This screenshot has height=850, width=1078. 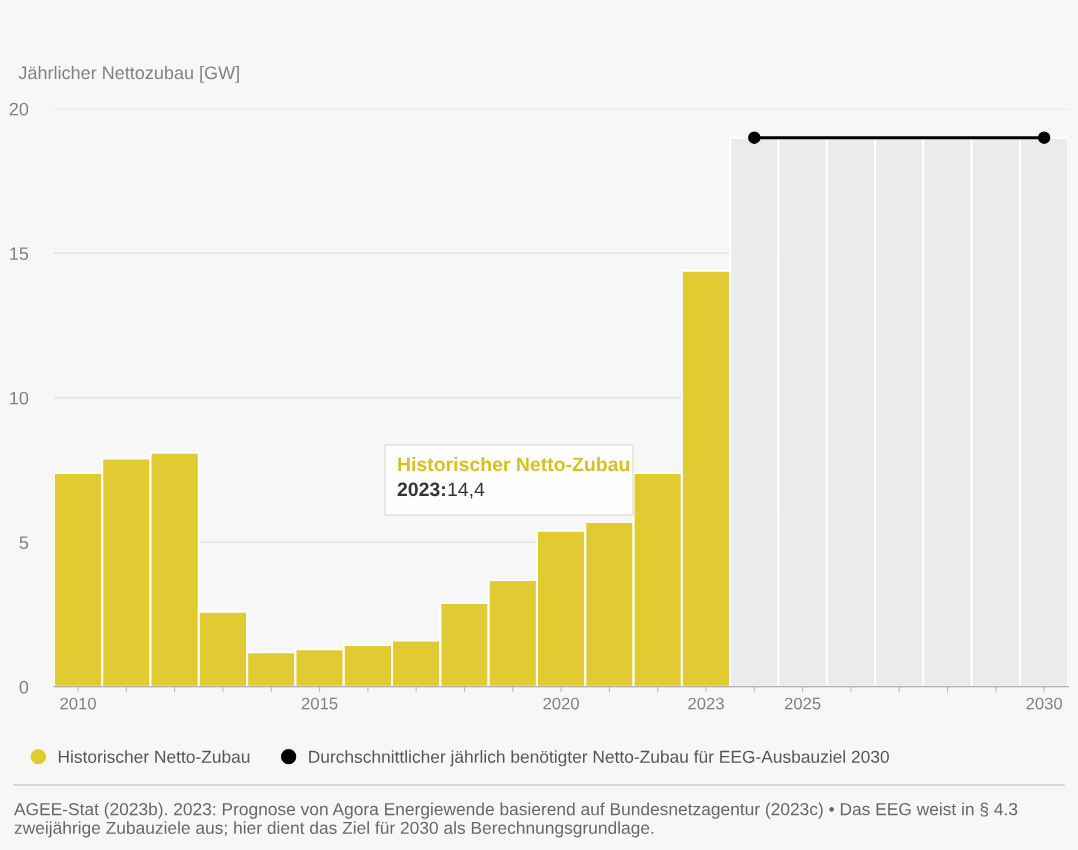 I want to click on y-tick-label: 20, so click(x=19, y=109).